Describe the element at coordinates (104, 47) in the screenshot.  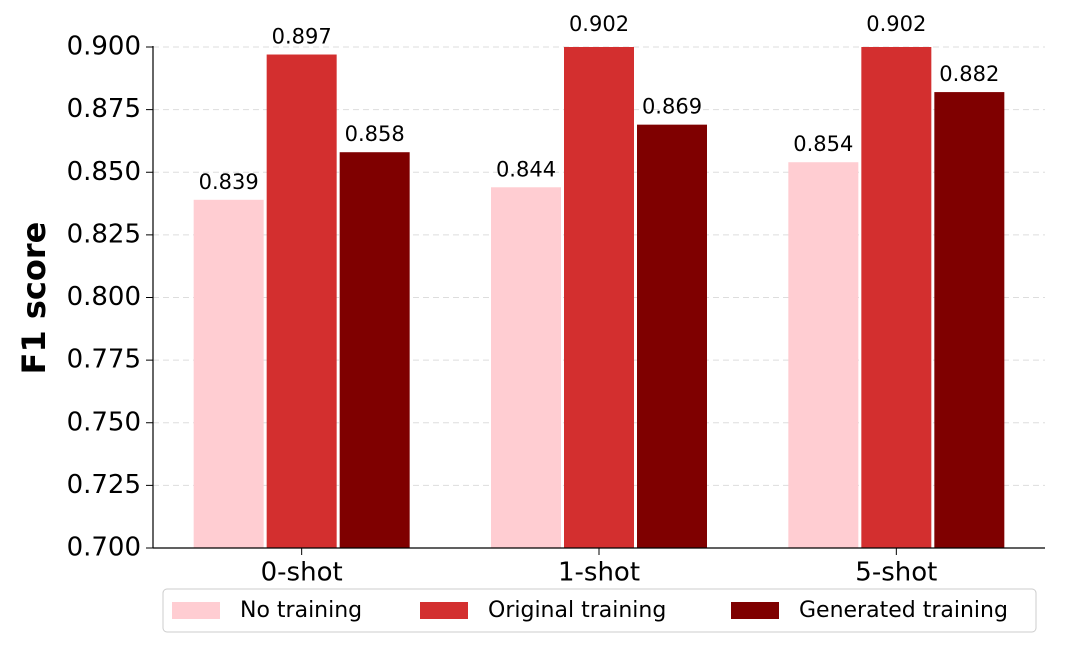
I see `y-tick-label: 0.900` at that location.